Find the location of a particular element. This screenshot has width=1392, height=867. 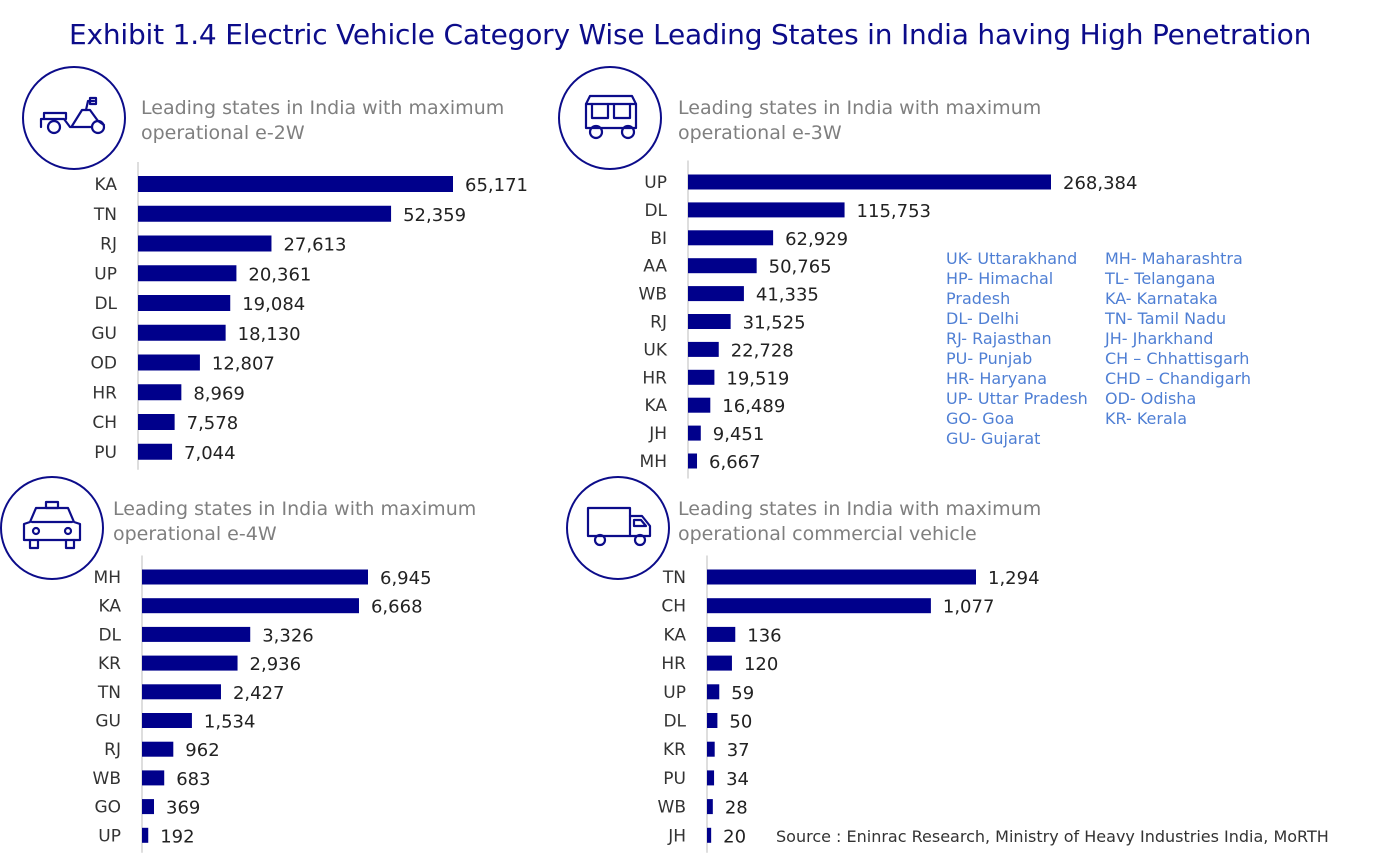

data-label: 1,534 is located at coordinates (230, 722).